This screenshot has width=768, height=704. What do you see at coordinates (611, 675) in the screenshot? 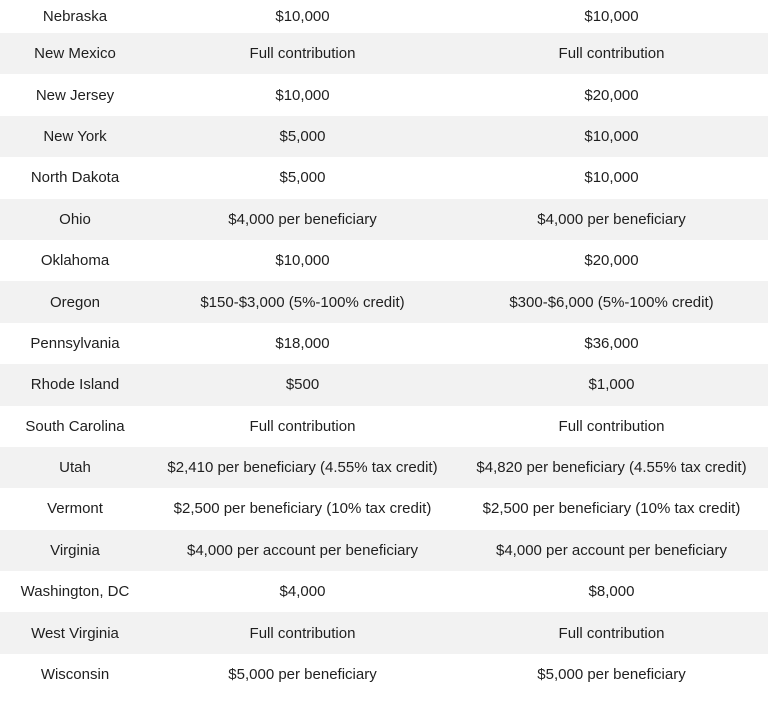
I see `value-cell-2: $5,000 per beneficiary` at bounding box center [611, 675].